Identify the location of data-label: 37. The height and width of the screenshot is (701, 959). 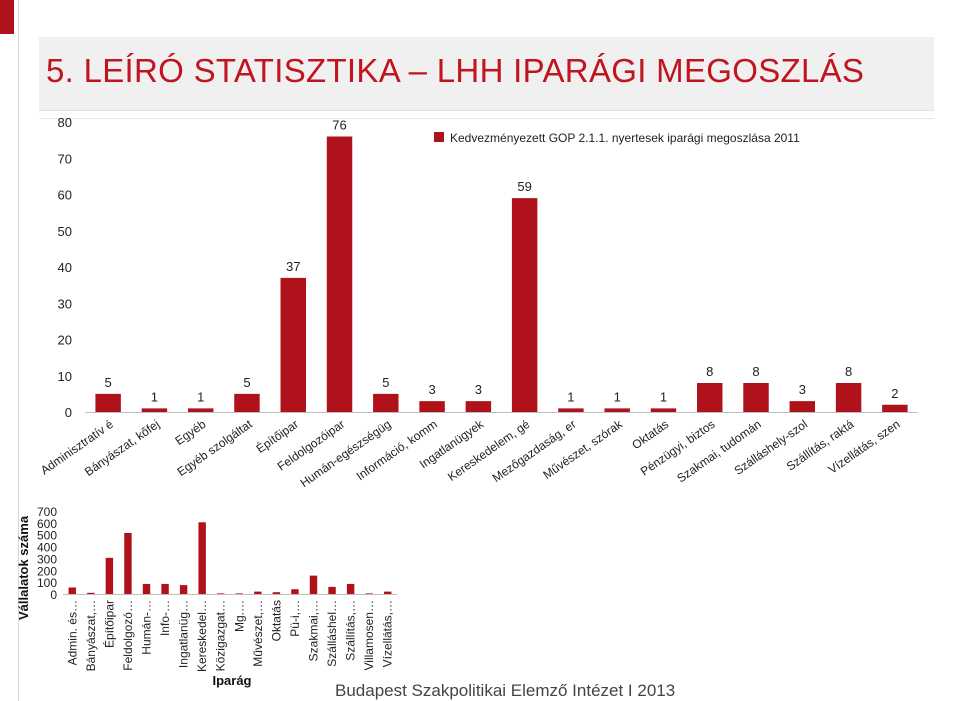
(293, 266).